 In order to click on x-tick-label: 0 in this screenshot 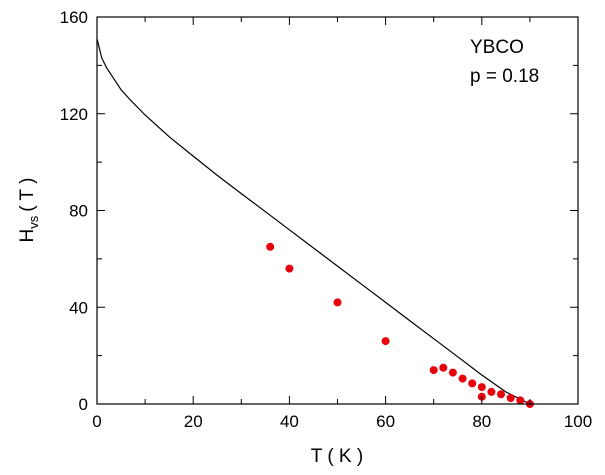, I will do `click(96, 421)`.